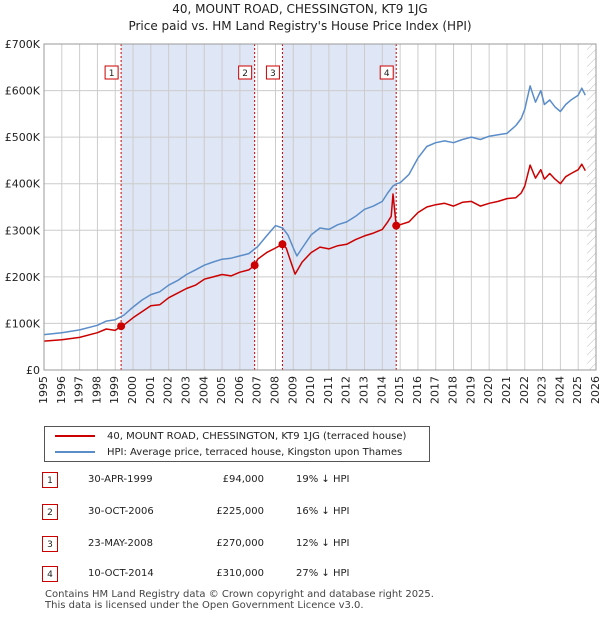  Describe the element at coordinates (23, 184) in the screenshot. I see `y-tick-label: £400K` at that location.